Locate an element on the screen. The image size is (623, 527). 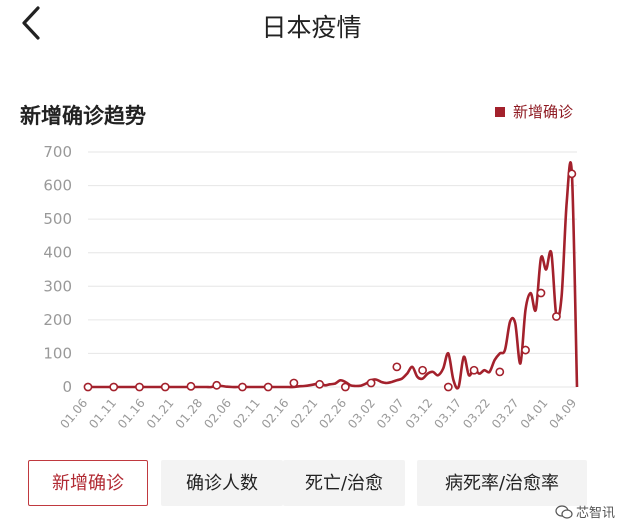
y-tick-label: 600 is located at coordinates (57, 186).